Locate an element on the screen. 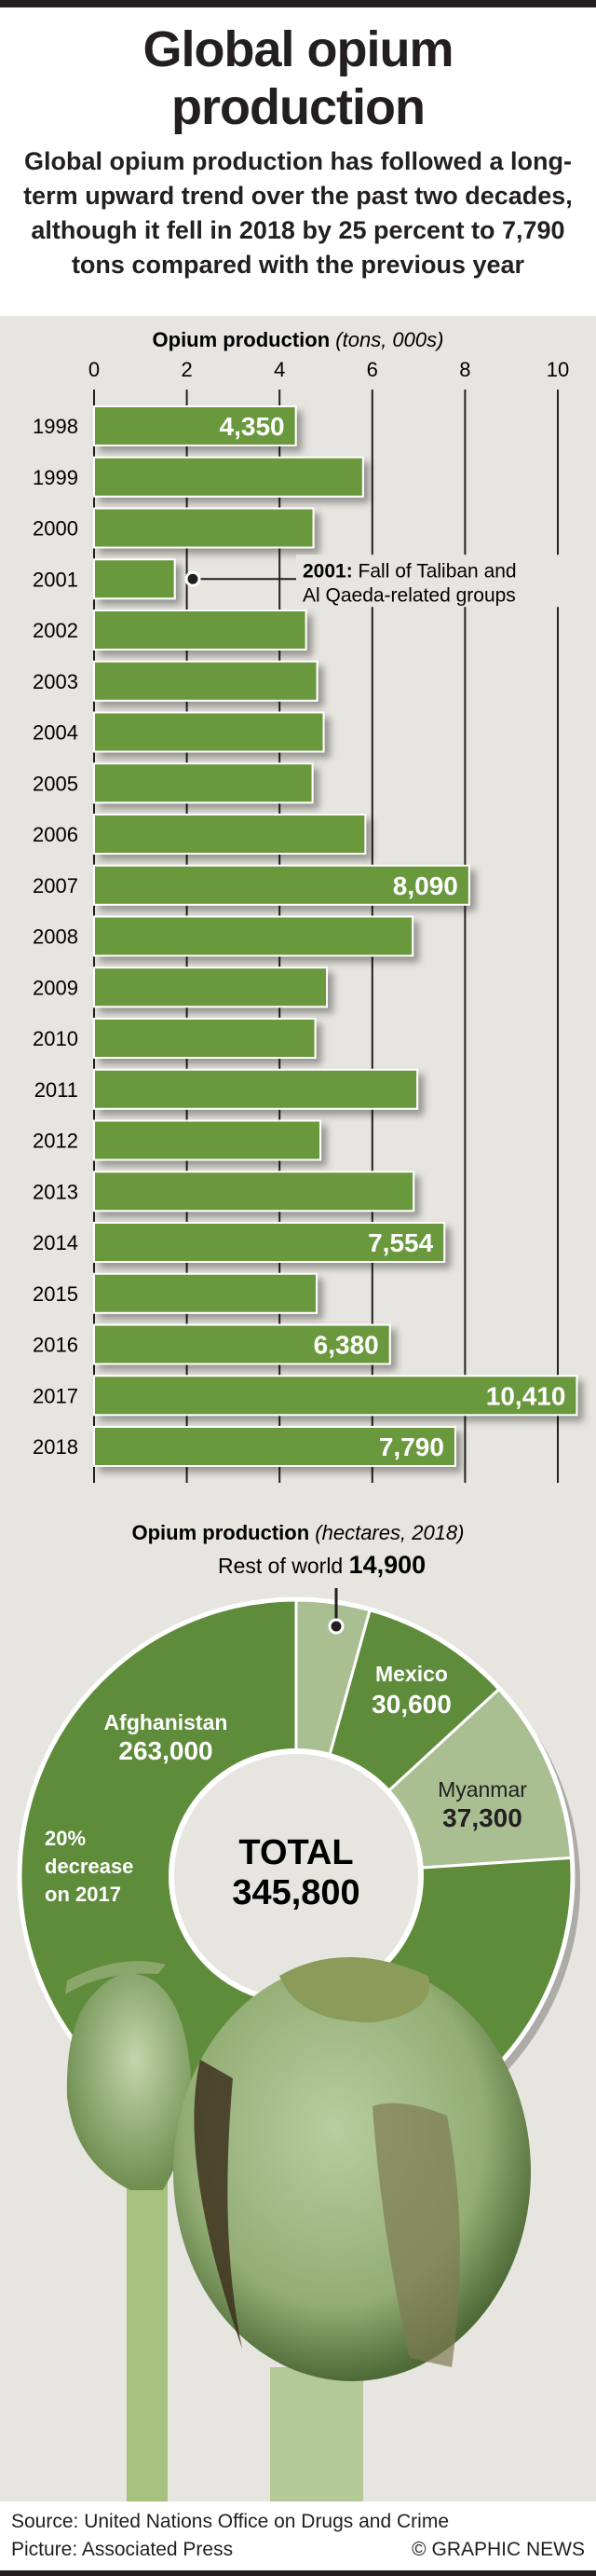  opium-resin is located at coordinates (218, 2204).